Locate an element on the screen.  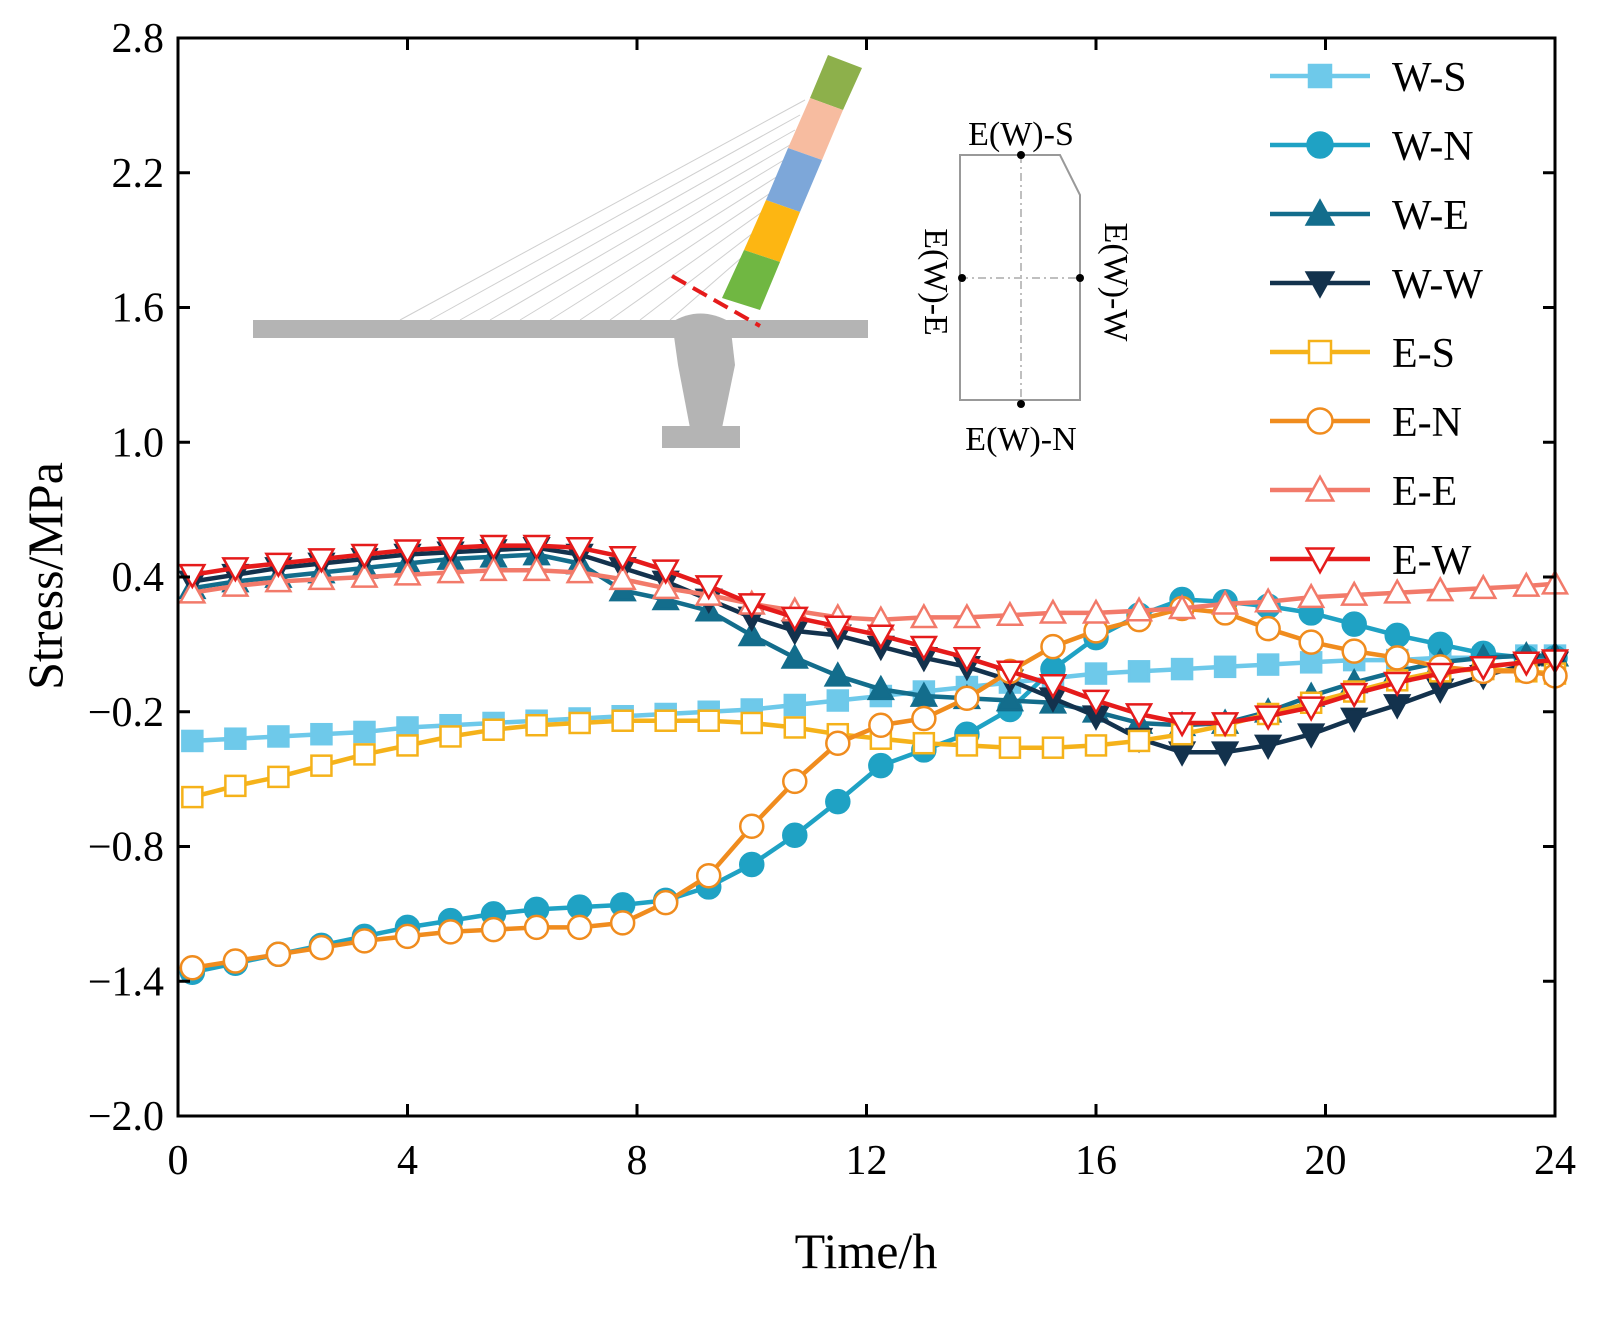
y-axis-title: Stress/MPa is located at coordinates (45, 576).